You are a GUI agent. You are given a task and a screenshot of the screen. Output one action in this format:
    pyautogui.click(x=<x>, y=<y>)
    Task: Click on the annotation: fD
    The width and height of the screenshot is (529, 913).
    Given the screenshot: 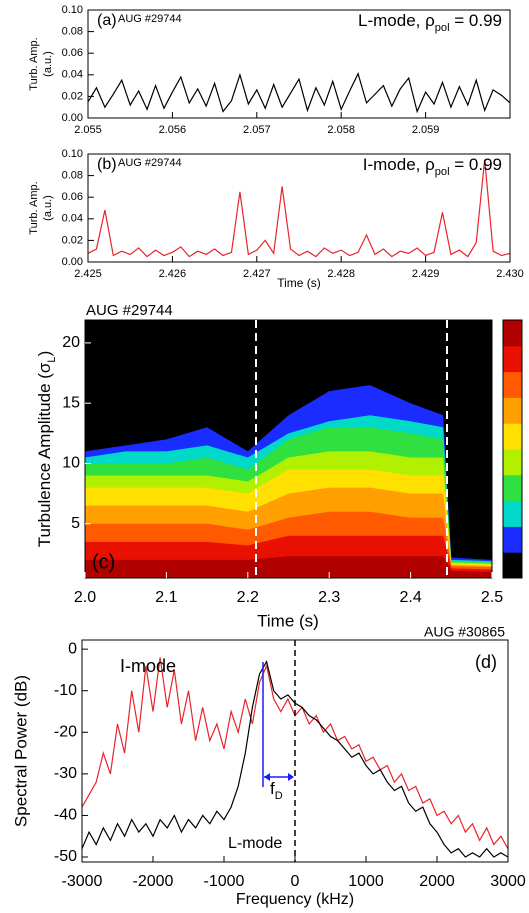 What is the action you would take?
    pyautogui.click(x=276, y=790)
    